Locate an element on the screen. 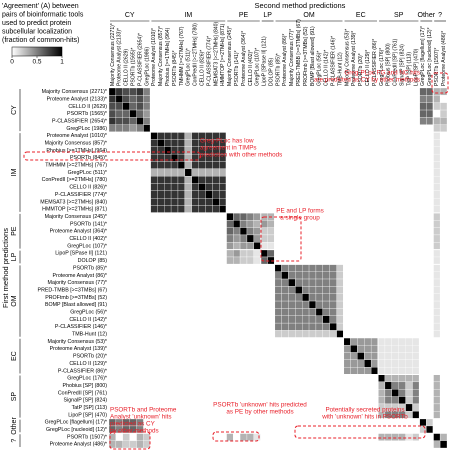  row-label: PSORTb (1507)* is located at coordinates (87, 437).